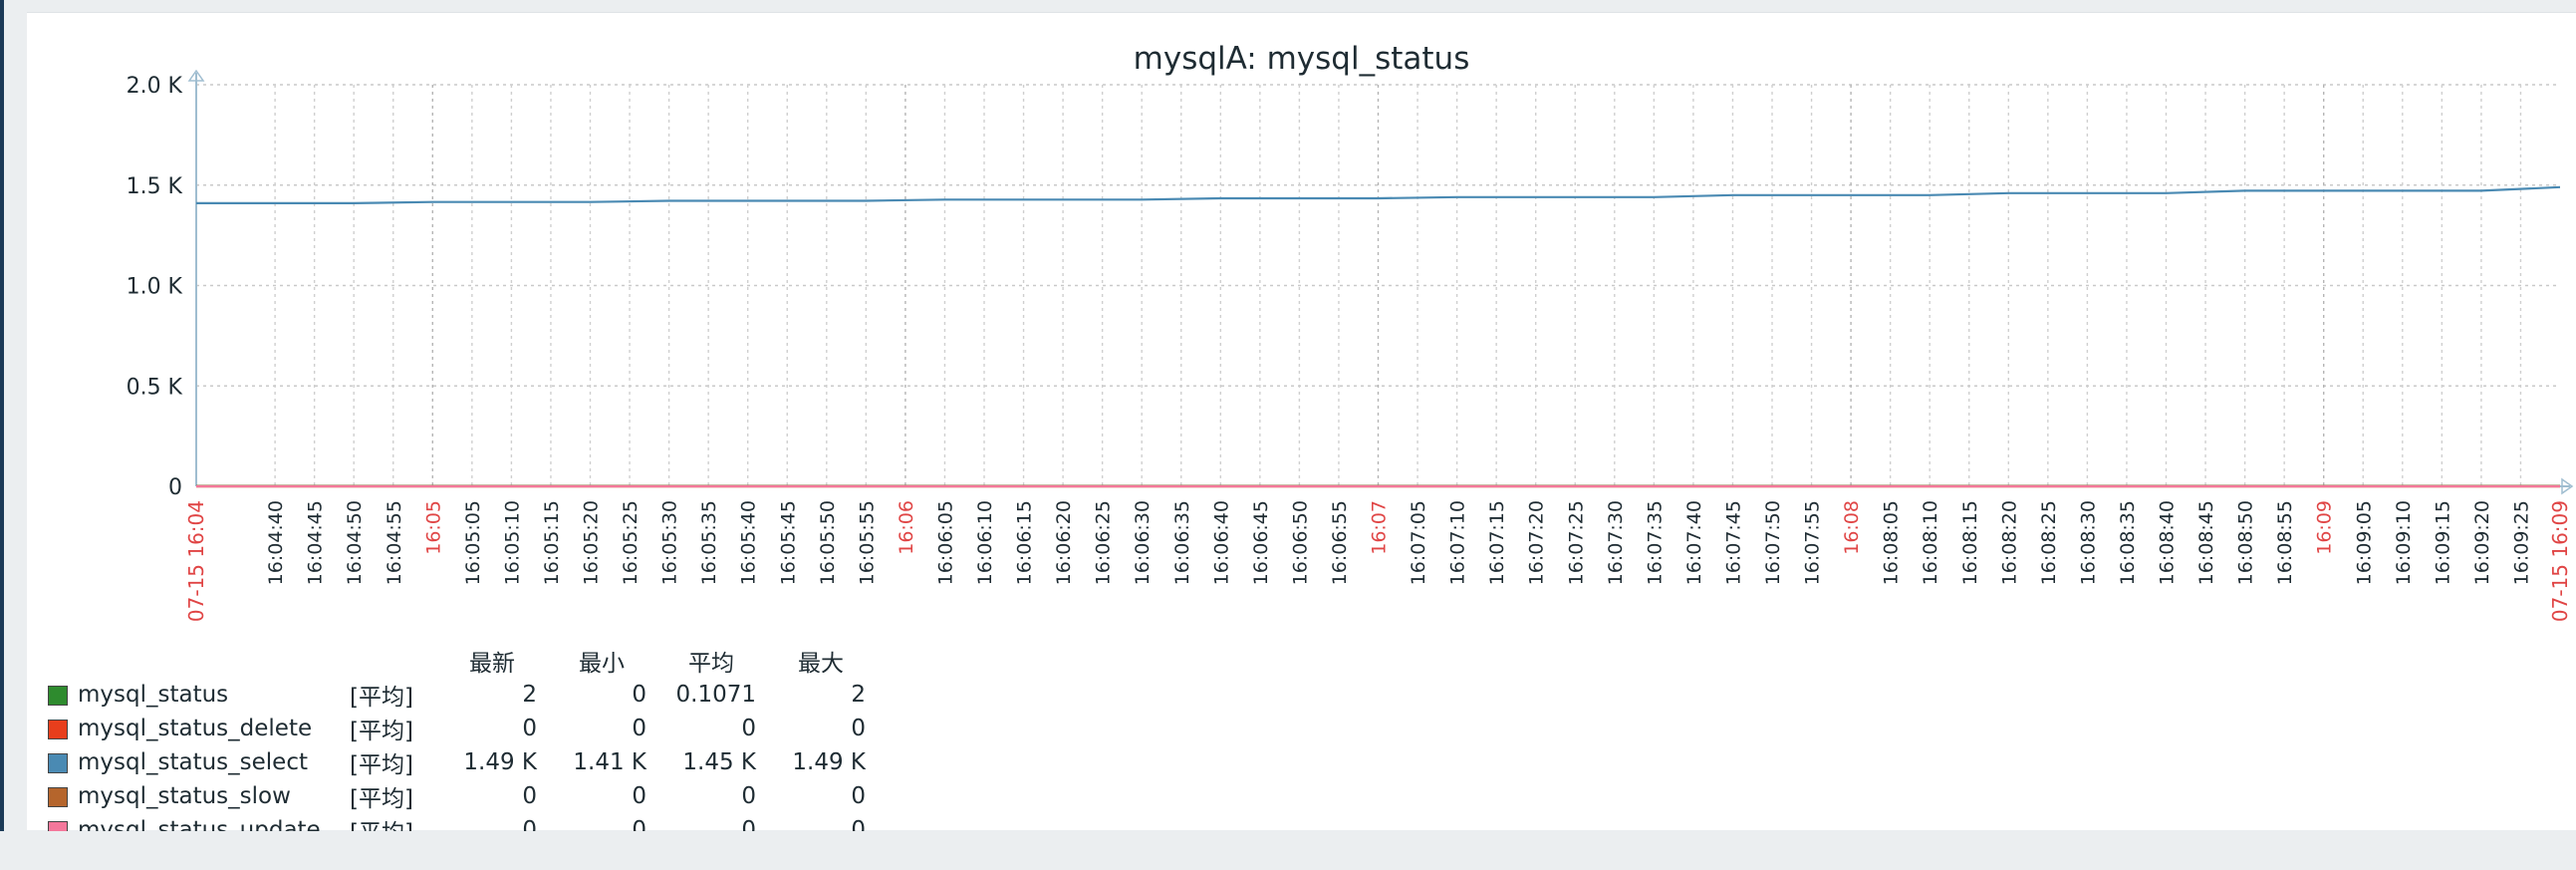  What do you see at coordinates (175, 487) in the screenshot?
I see `y-tick-label: 0` at bounding box center [175, 487].